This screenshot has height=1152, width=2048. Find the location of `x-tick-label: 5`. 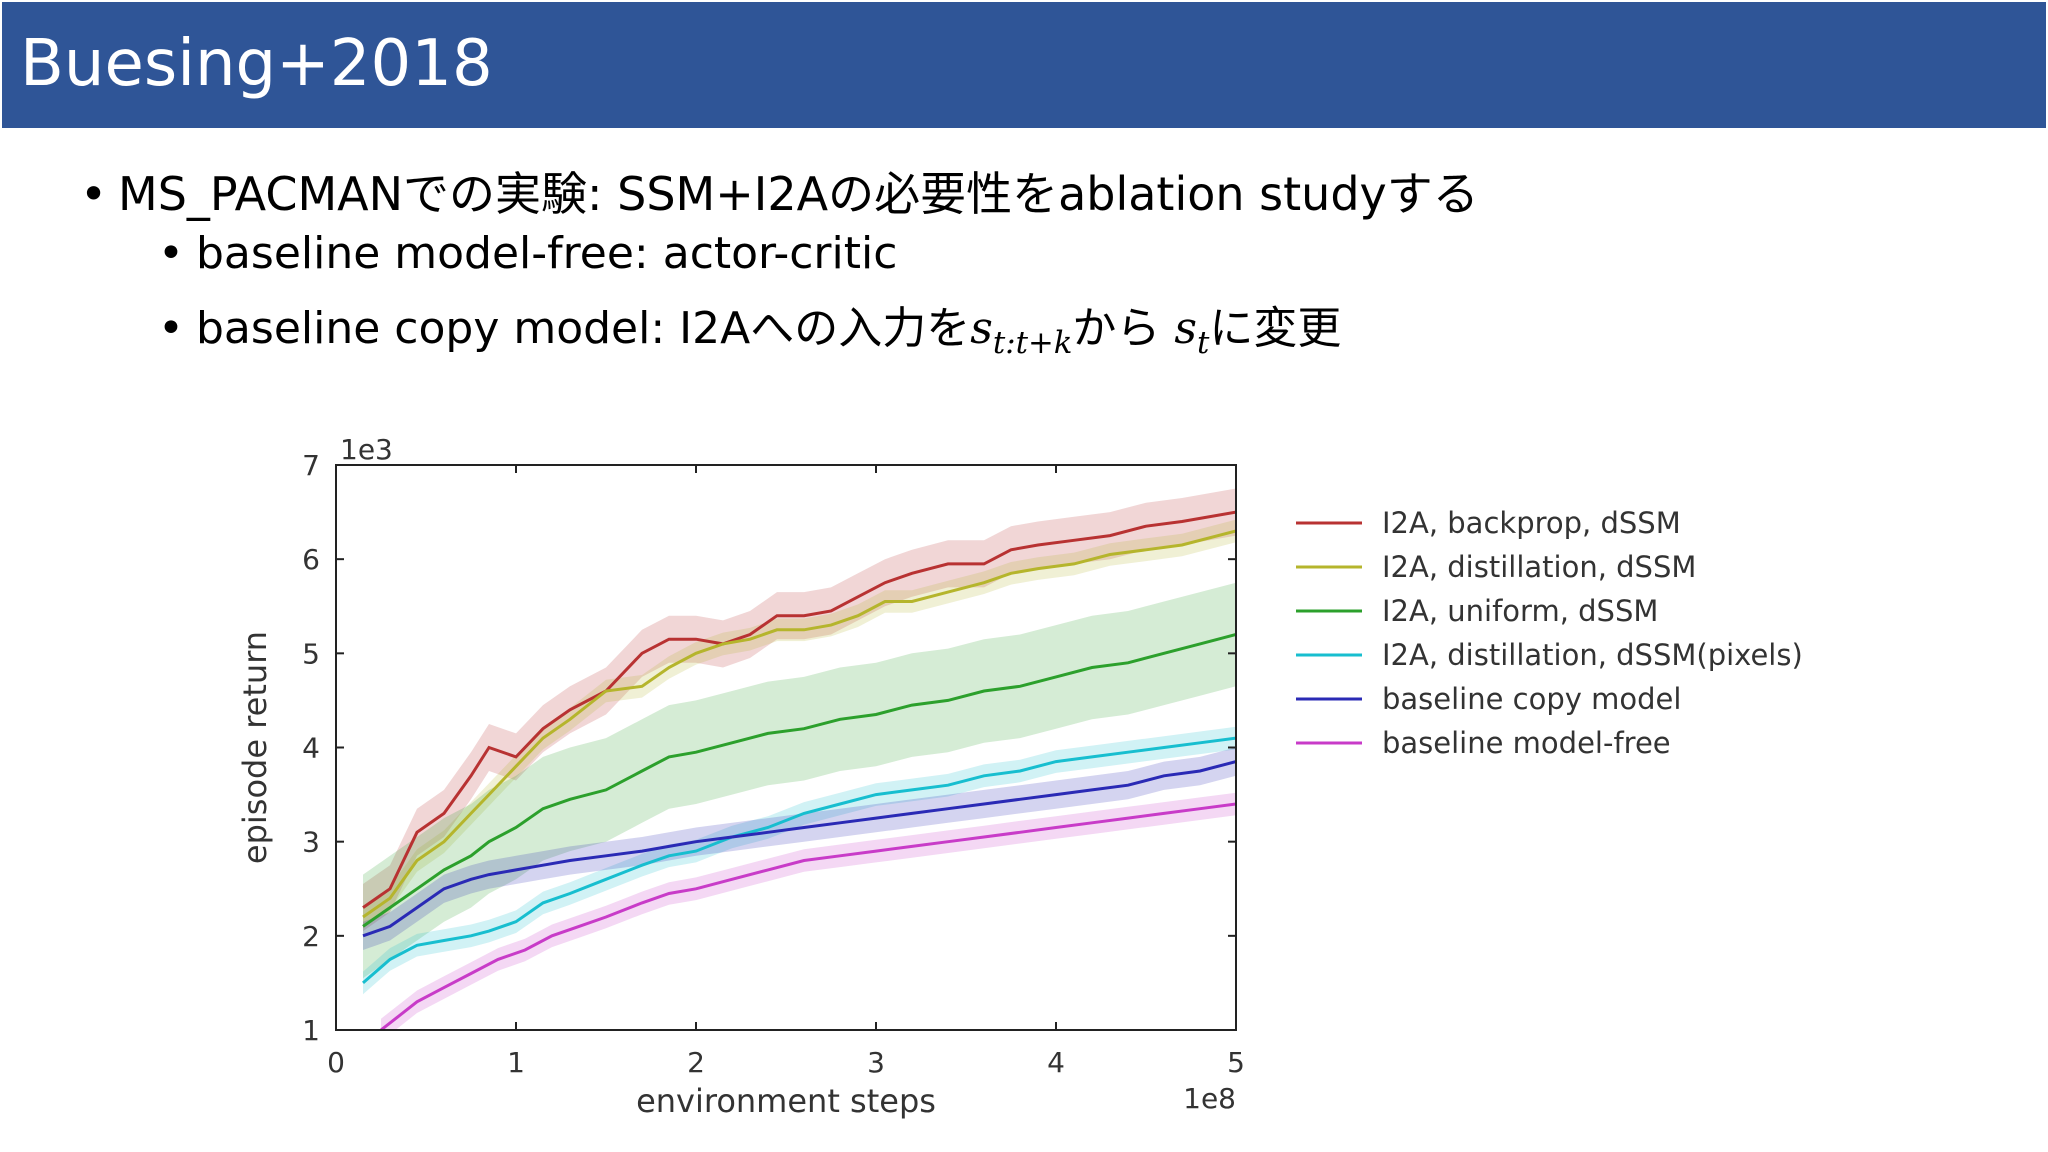

x-tick-label: 5 is located at coordinates (1236, 1062).